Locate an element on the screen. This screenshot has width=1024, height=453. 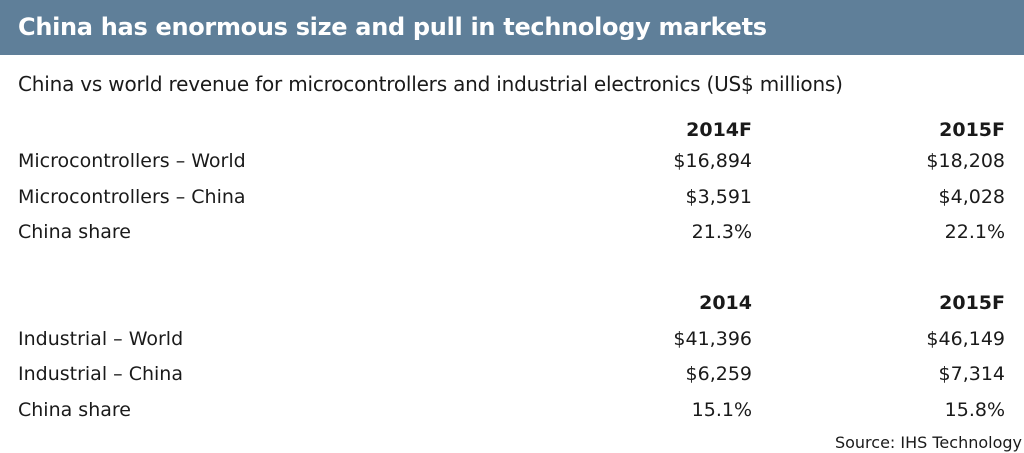
cell-value: $41,396 is located at coordinates (712, 339).